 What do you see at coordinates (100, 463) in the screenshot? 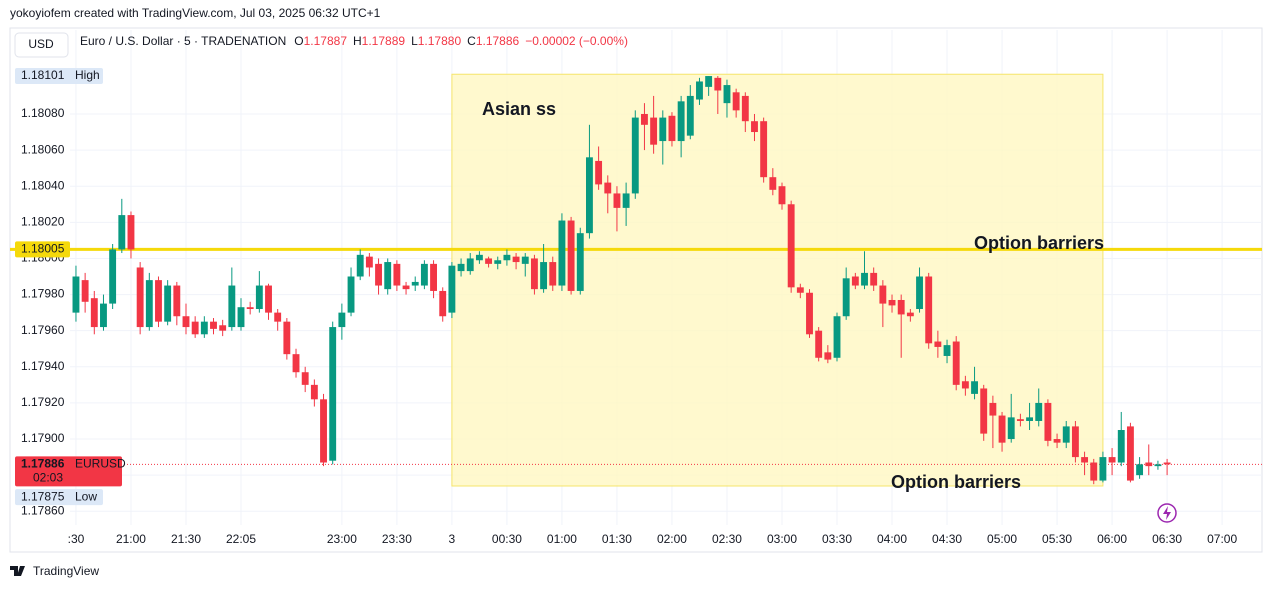
I see `last-symbol: EURUSD` at bounding box center [100, 463].